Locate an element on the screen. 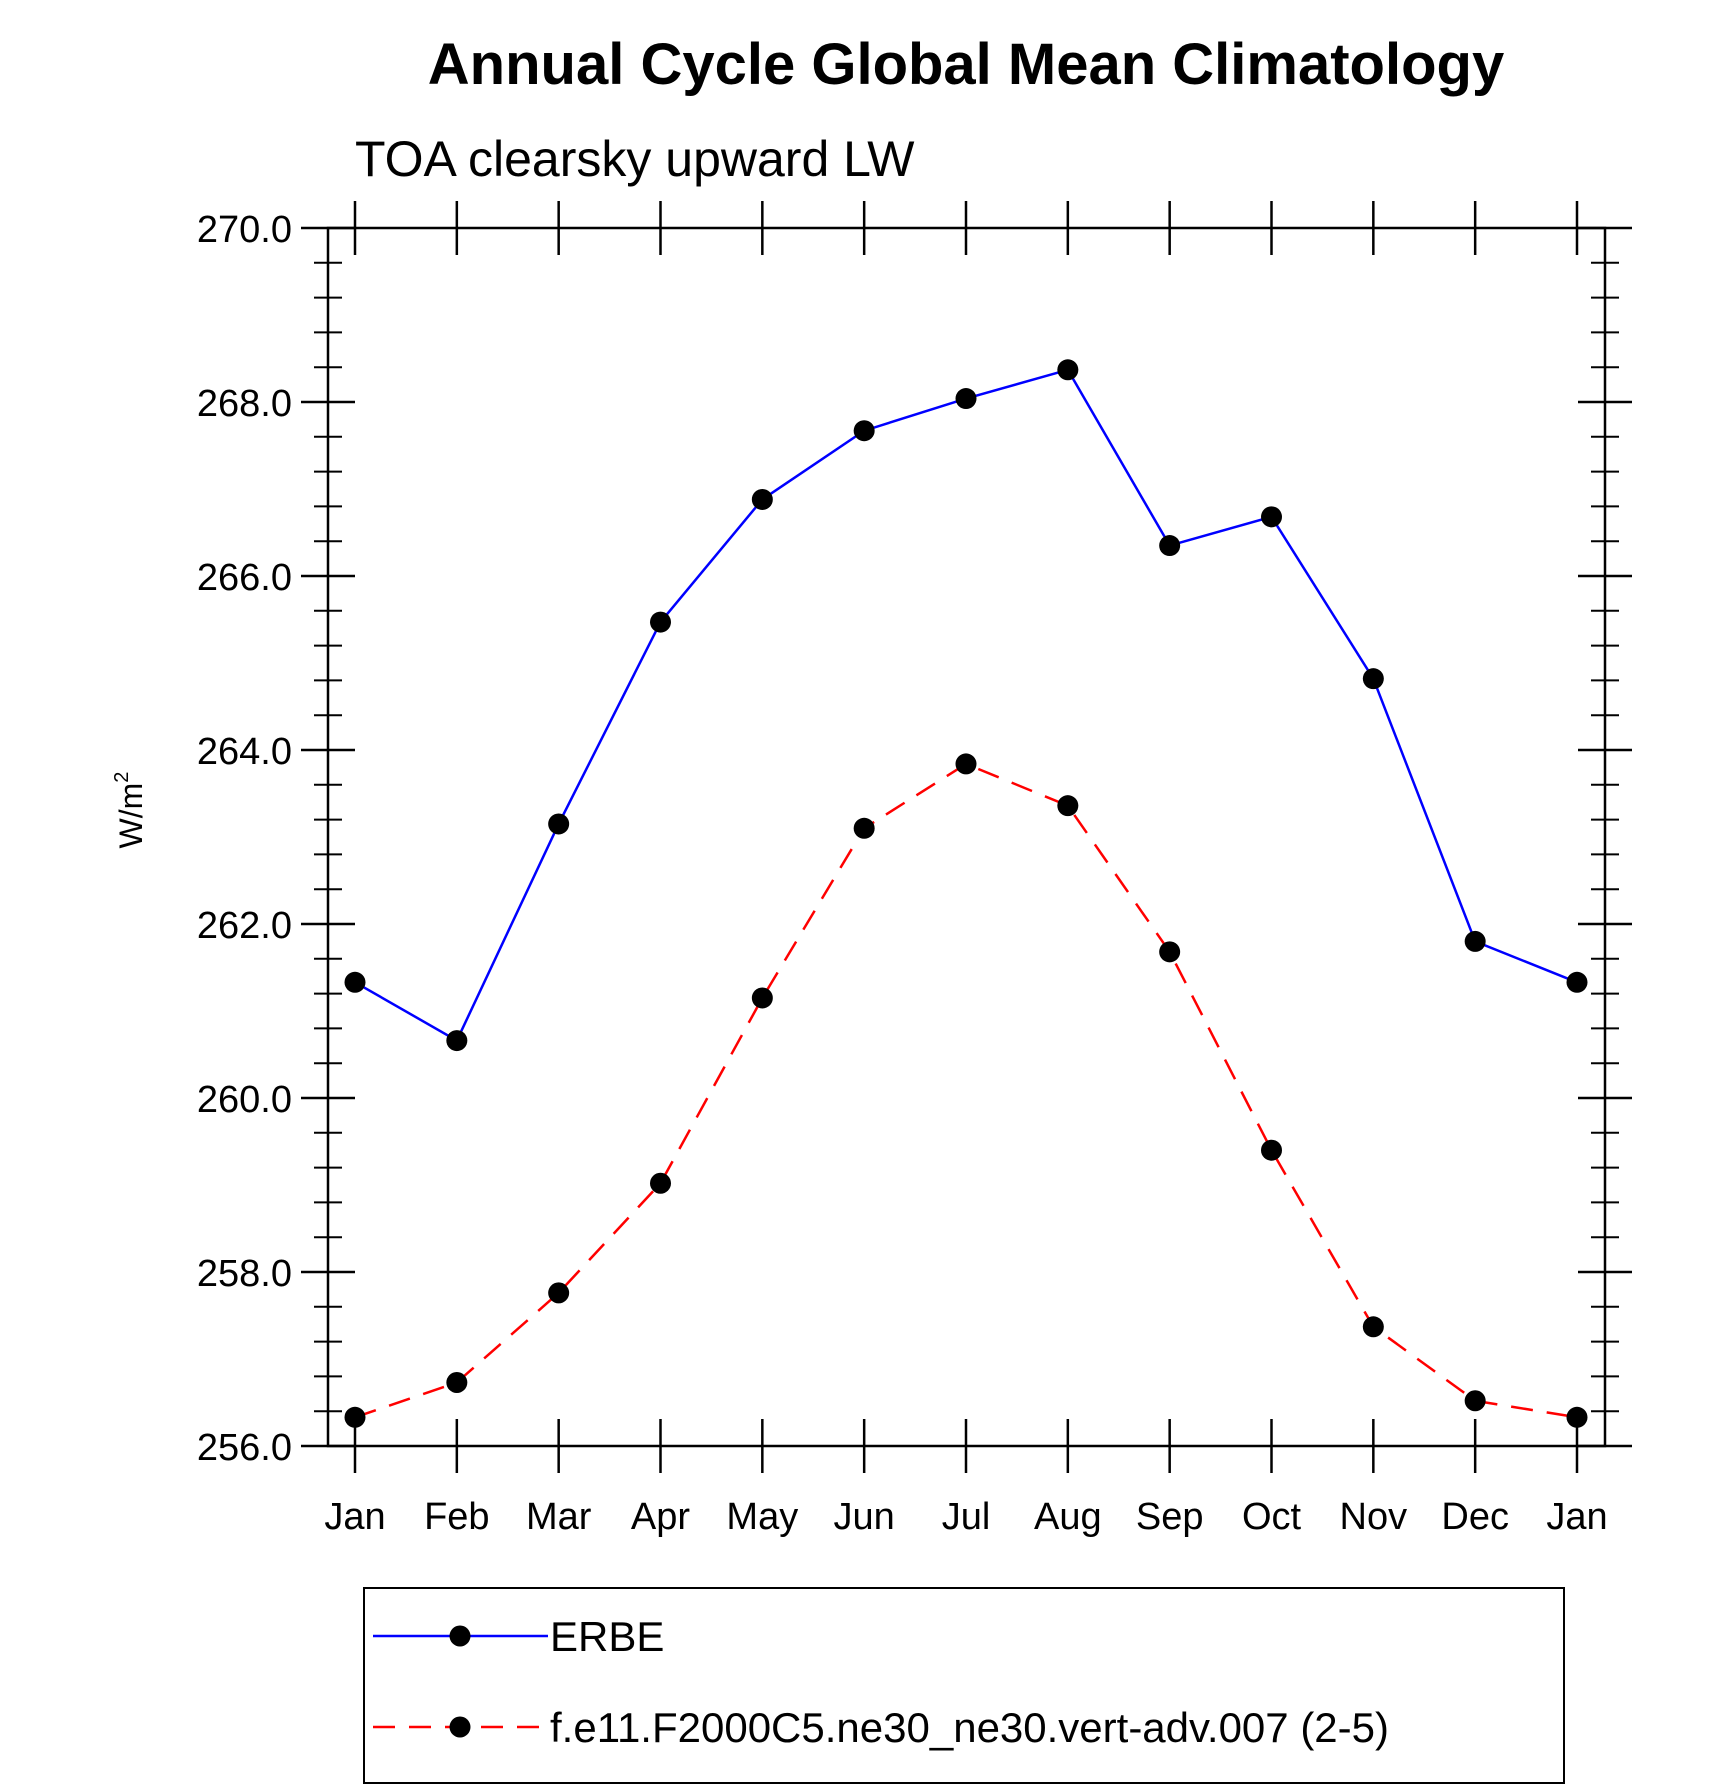 The height and width of the screenshot is (1791, 1710). y-tick-label: 270.0 is located at coordinates (244, 230).